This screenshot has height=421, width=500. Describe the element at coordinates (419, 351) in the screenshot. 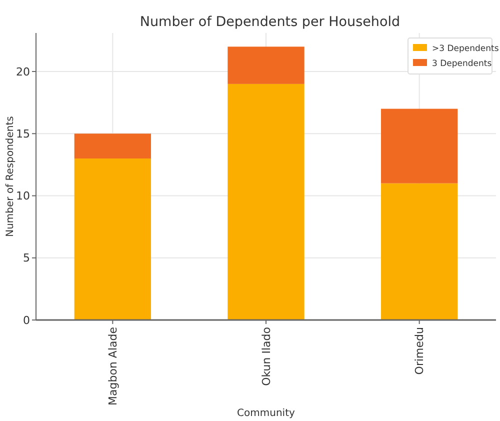

I see `x-tick-label: Orimedu` at that location.